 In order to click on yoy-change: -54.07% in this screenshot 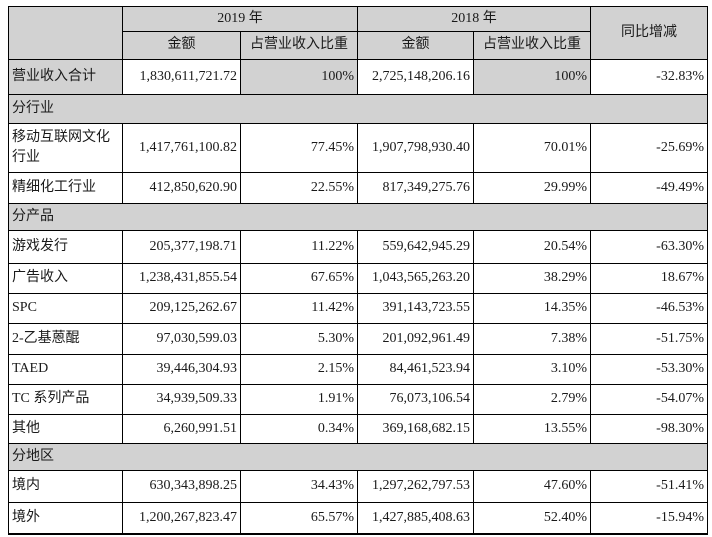, I will do `click(649, 399)`.